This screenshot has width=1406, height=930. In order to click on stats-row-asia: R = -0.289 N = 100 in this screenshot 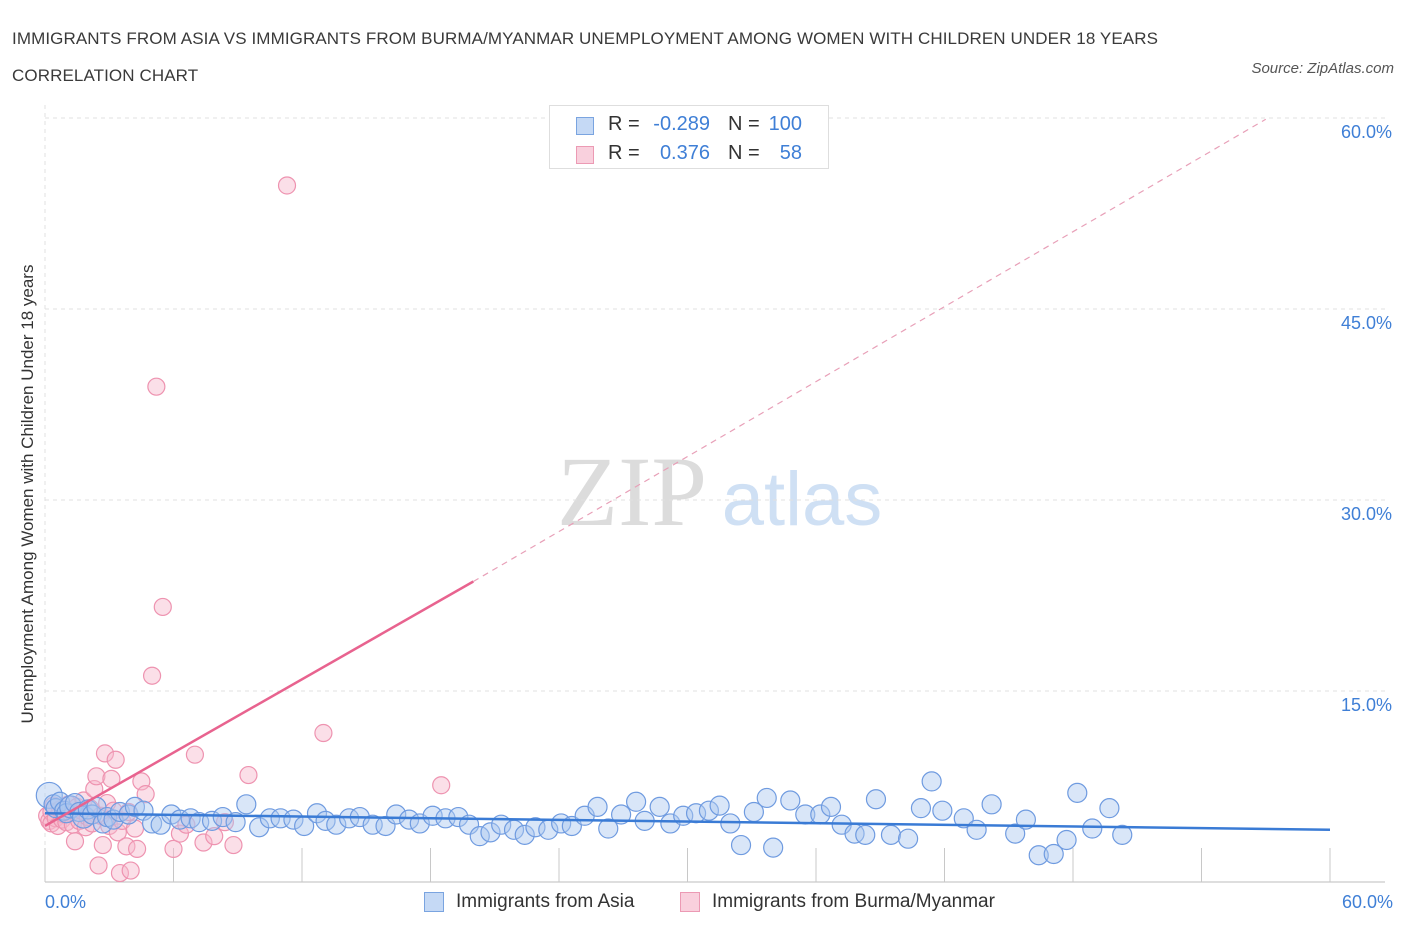, I will do `click(689, 125)`.